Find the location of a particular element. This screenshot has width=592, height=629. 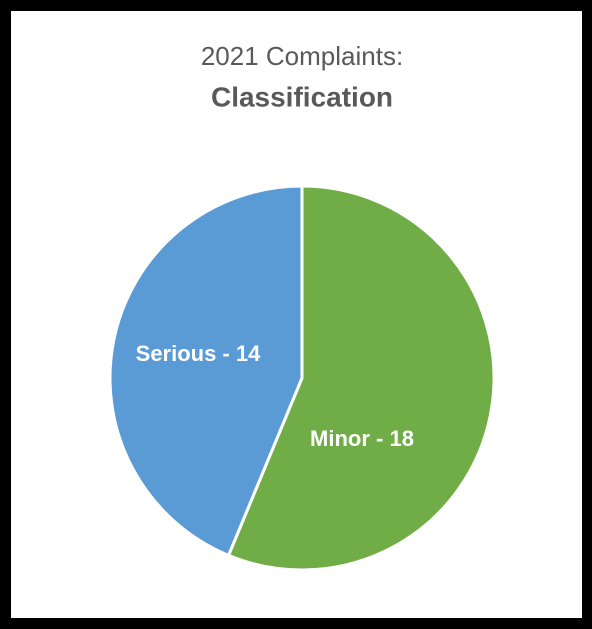

chart-title: 2021 Complaints: is located at coordinates (302, 56).